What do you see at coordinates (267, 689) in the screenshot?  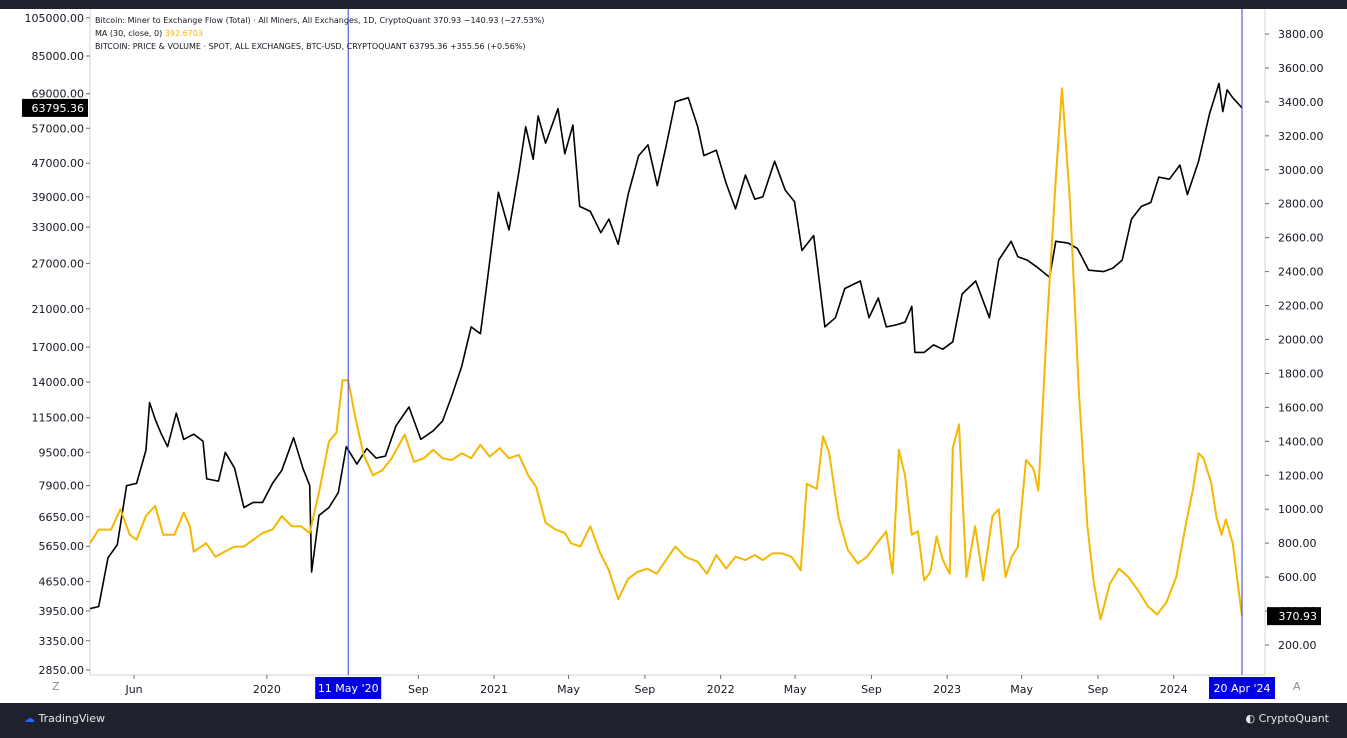 I see `x-axis-tick-label: 2020` at bounding box center [267, 689].